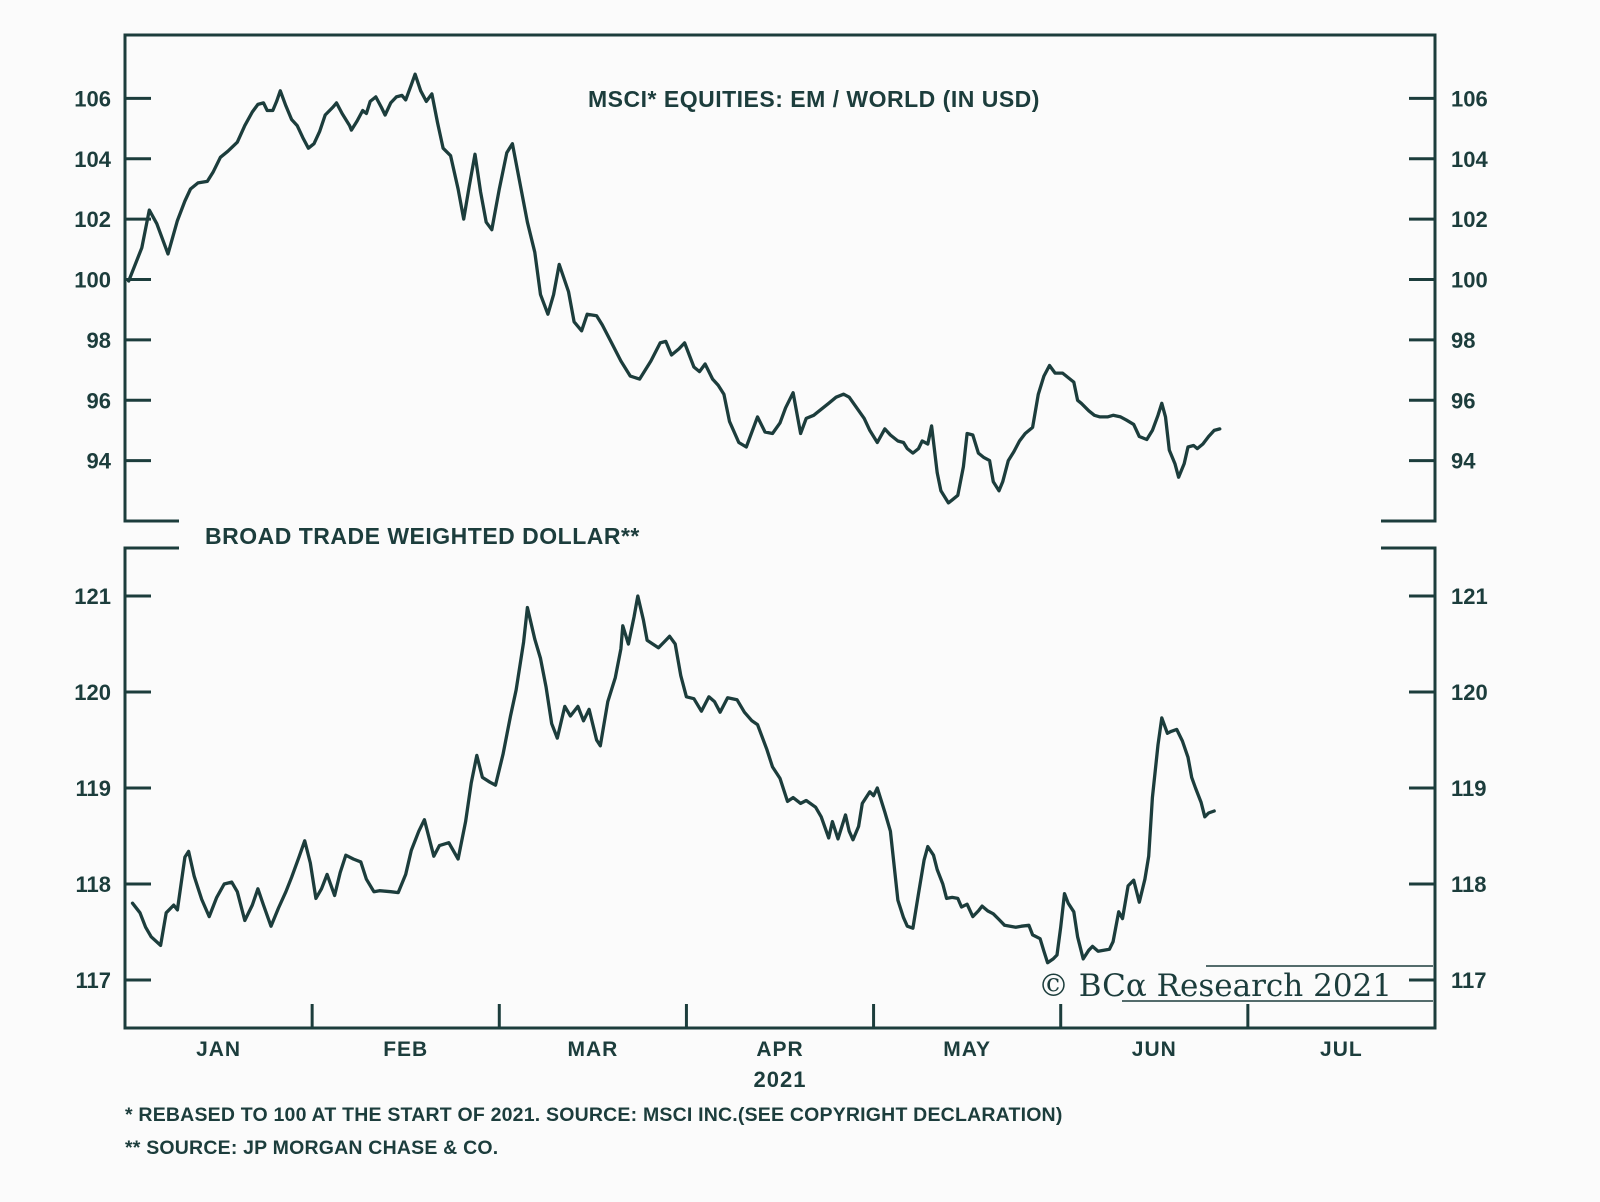  Describe the element at coordinates (92, 692) in the screenshot. I see `y-tick-label-left: 120` at that location.